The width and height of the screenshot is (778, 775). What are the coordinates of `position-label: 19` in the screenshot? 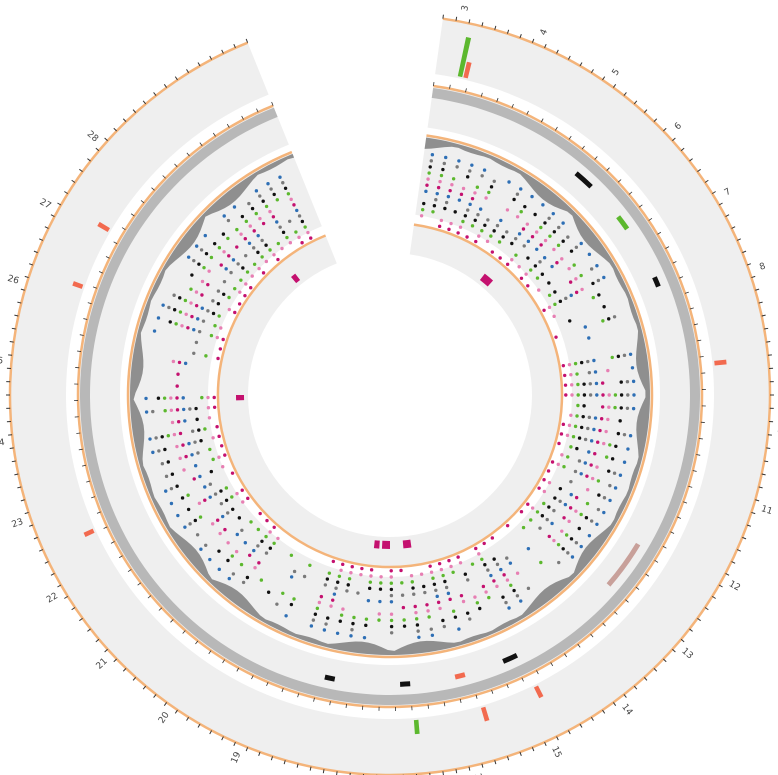 It's located at (237, 757).